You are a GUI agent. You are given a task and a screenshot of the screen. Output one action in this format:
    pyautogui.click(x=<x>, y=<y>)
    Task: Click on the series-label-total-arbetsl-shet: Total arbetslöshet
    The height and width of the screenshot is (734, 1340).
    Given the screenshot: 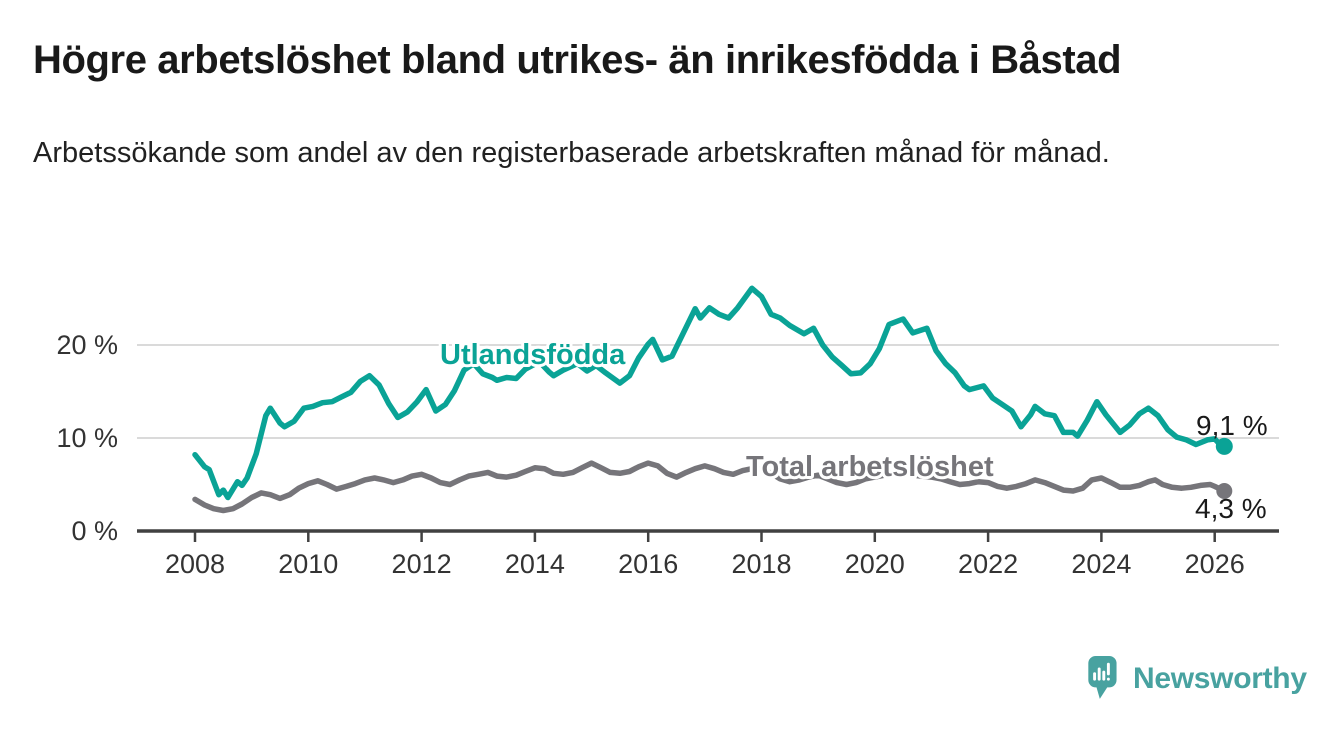 What is the action you would take?
    pyautogui.click(x=870, y=467)
    